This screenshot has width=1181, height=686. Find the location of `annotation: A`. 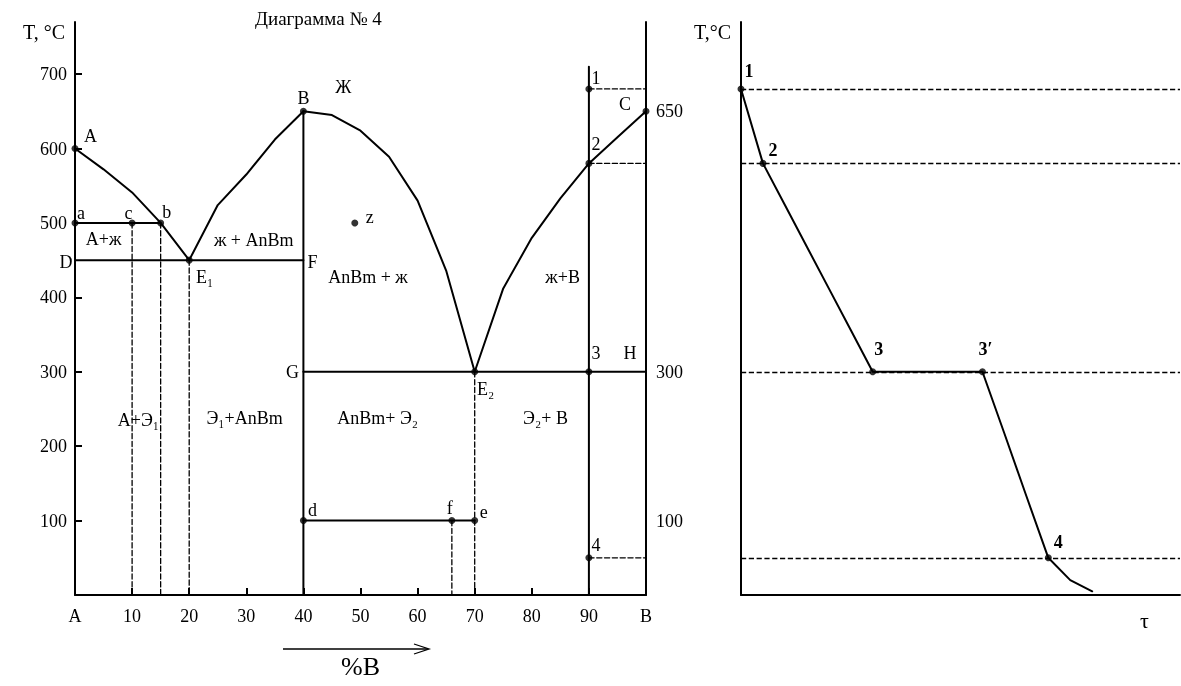

annotation: A is located at coordinates (90, 135).